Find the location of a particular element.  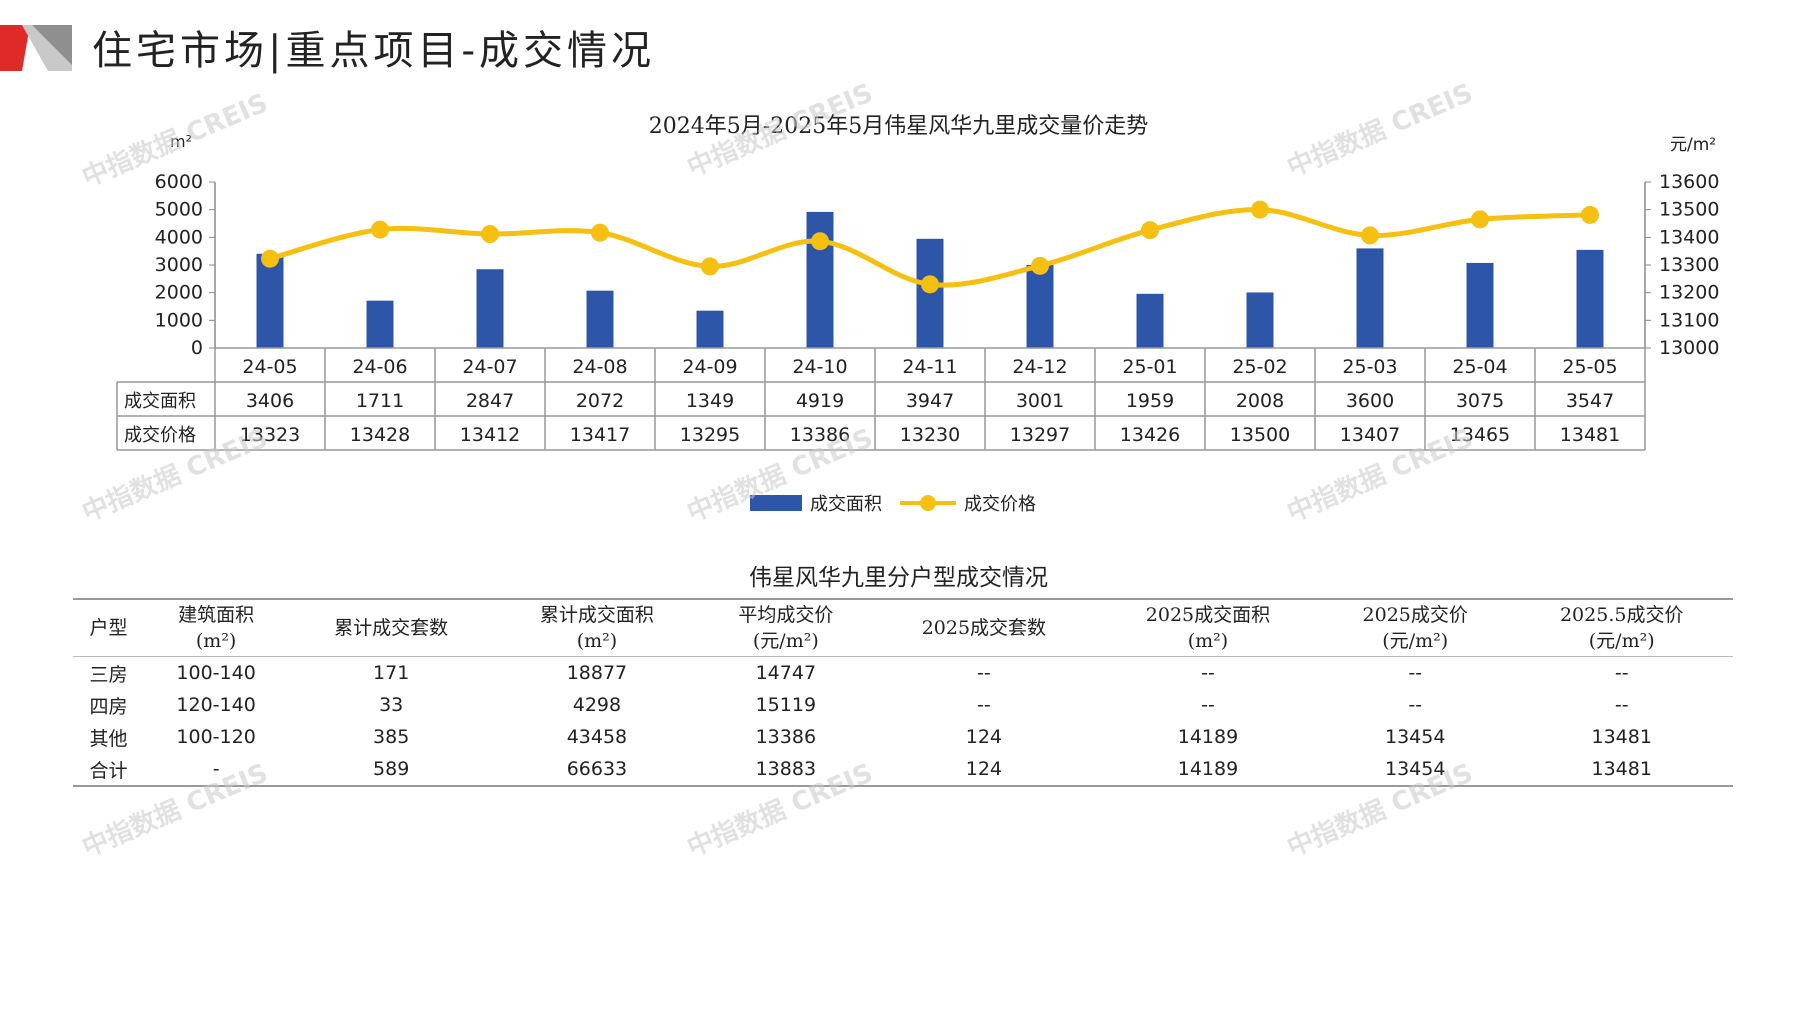

price-data-label: 13412 is located at coordinates (490, 435).